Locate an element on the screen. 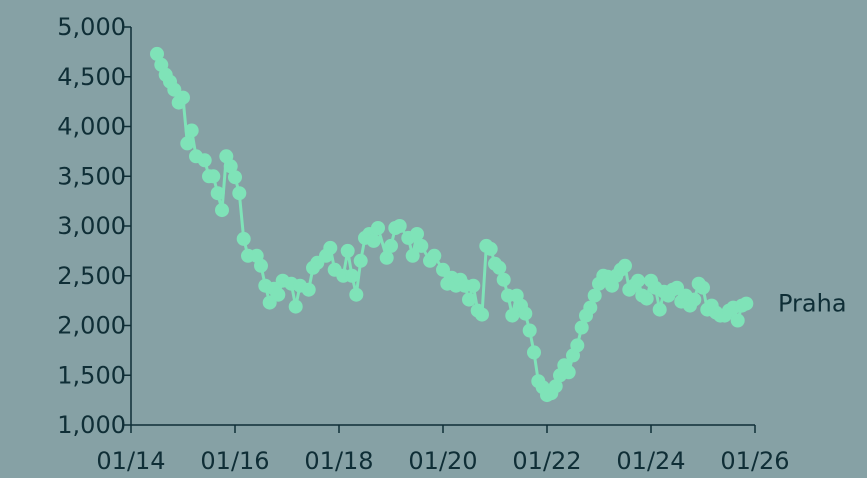 This screenshot has width=867, height=478. y-tick-label: 2,500 is located at coordinates (91, 276).